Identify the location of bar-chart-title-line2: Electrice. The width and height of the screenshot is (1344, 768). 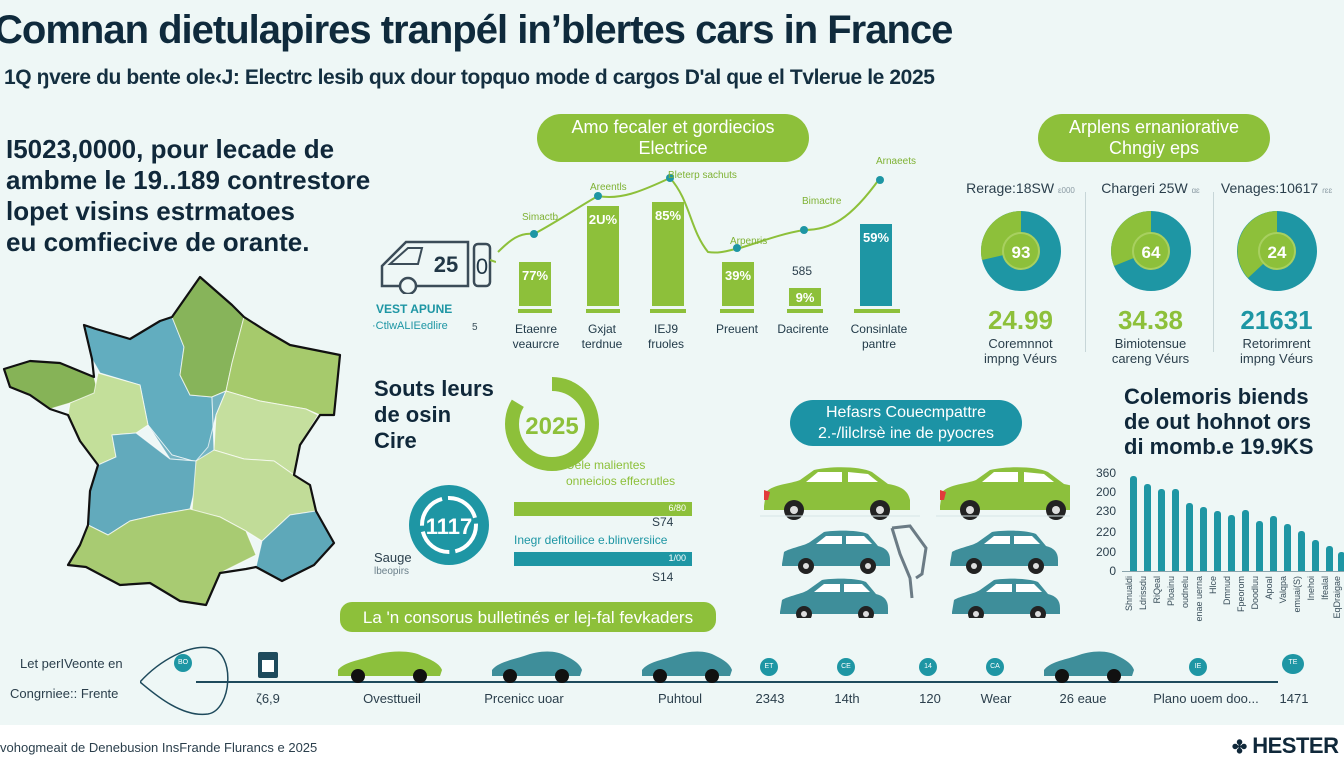
(673, 148).